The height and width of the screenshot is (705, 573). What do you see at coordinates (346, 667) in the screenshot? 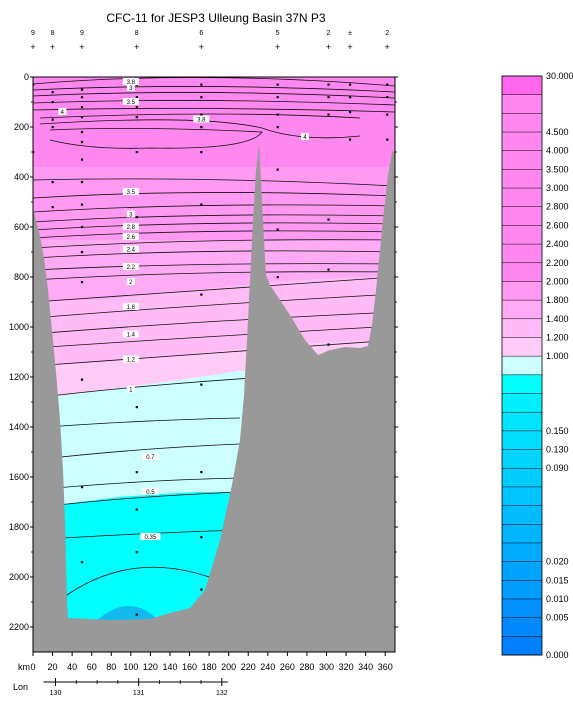
I see `distance-tick-label: 320` at bounding box center [346, 667].